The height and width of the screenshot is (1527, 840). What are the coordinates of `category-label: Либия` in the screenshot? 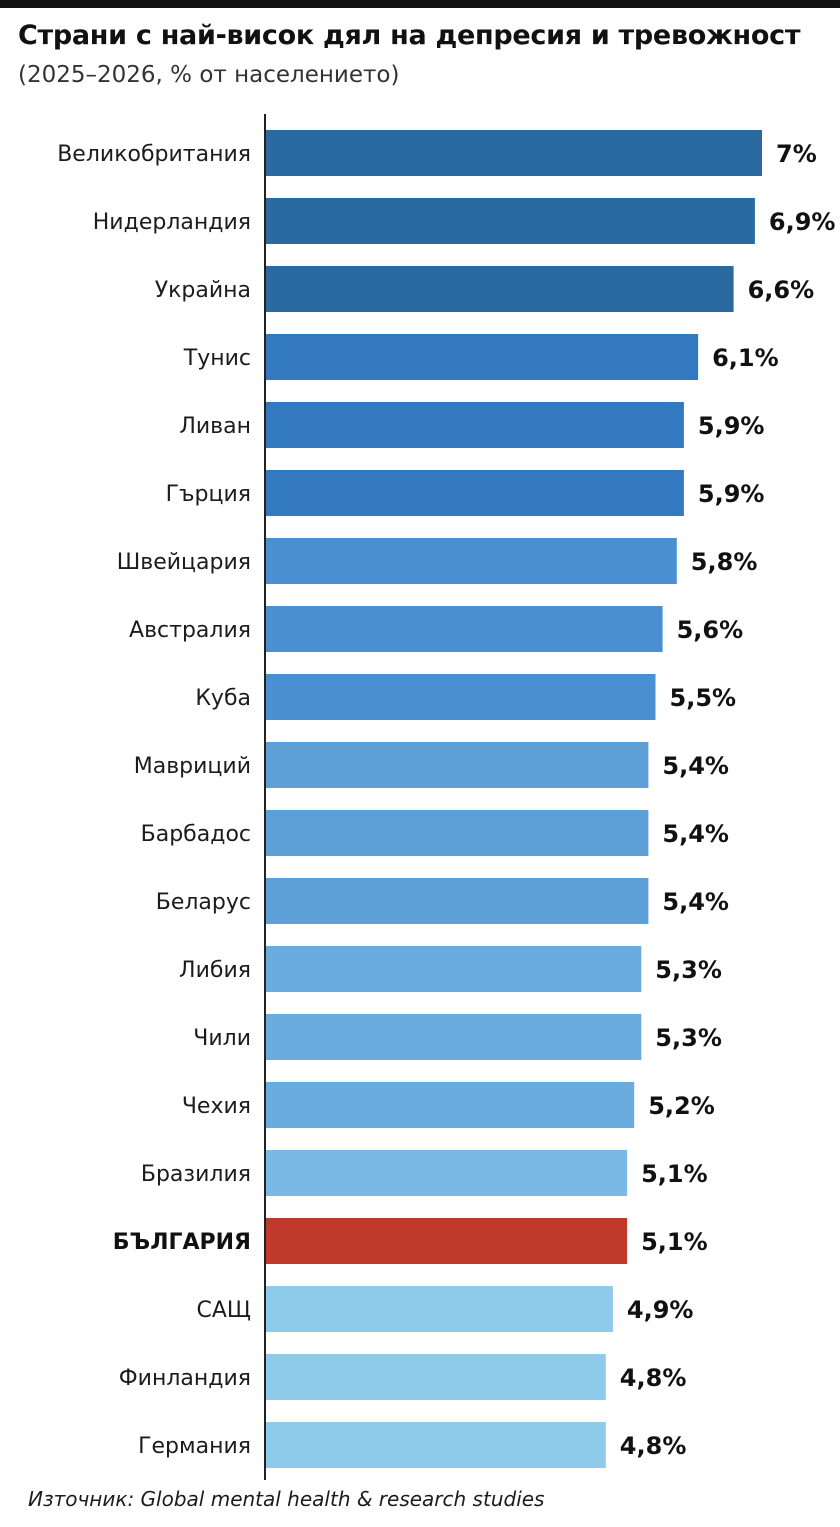 It's located at (215, 970).